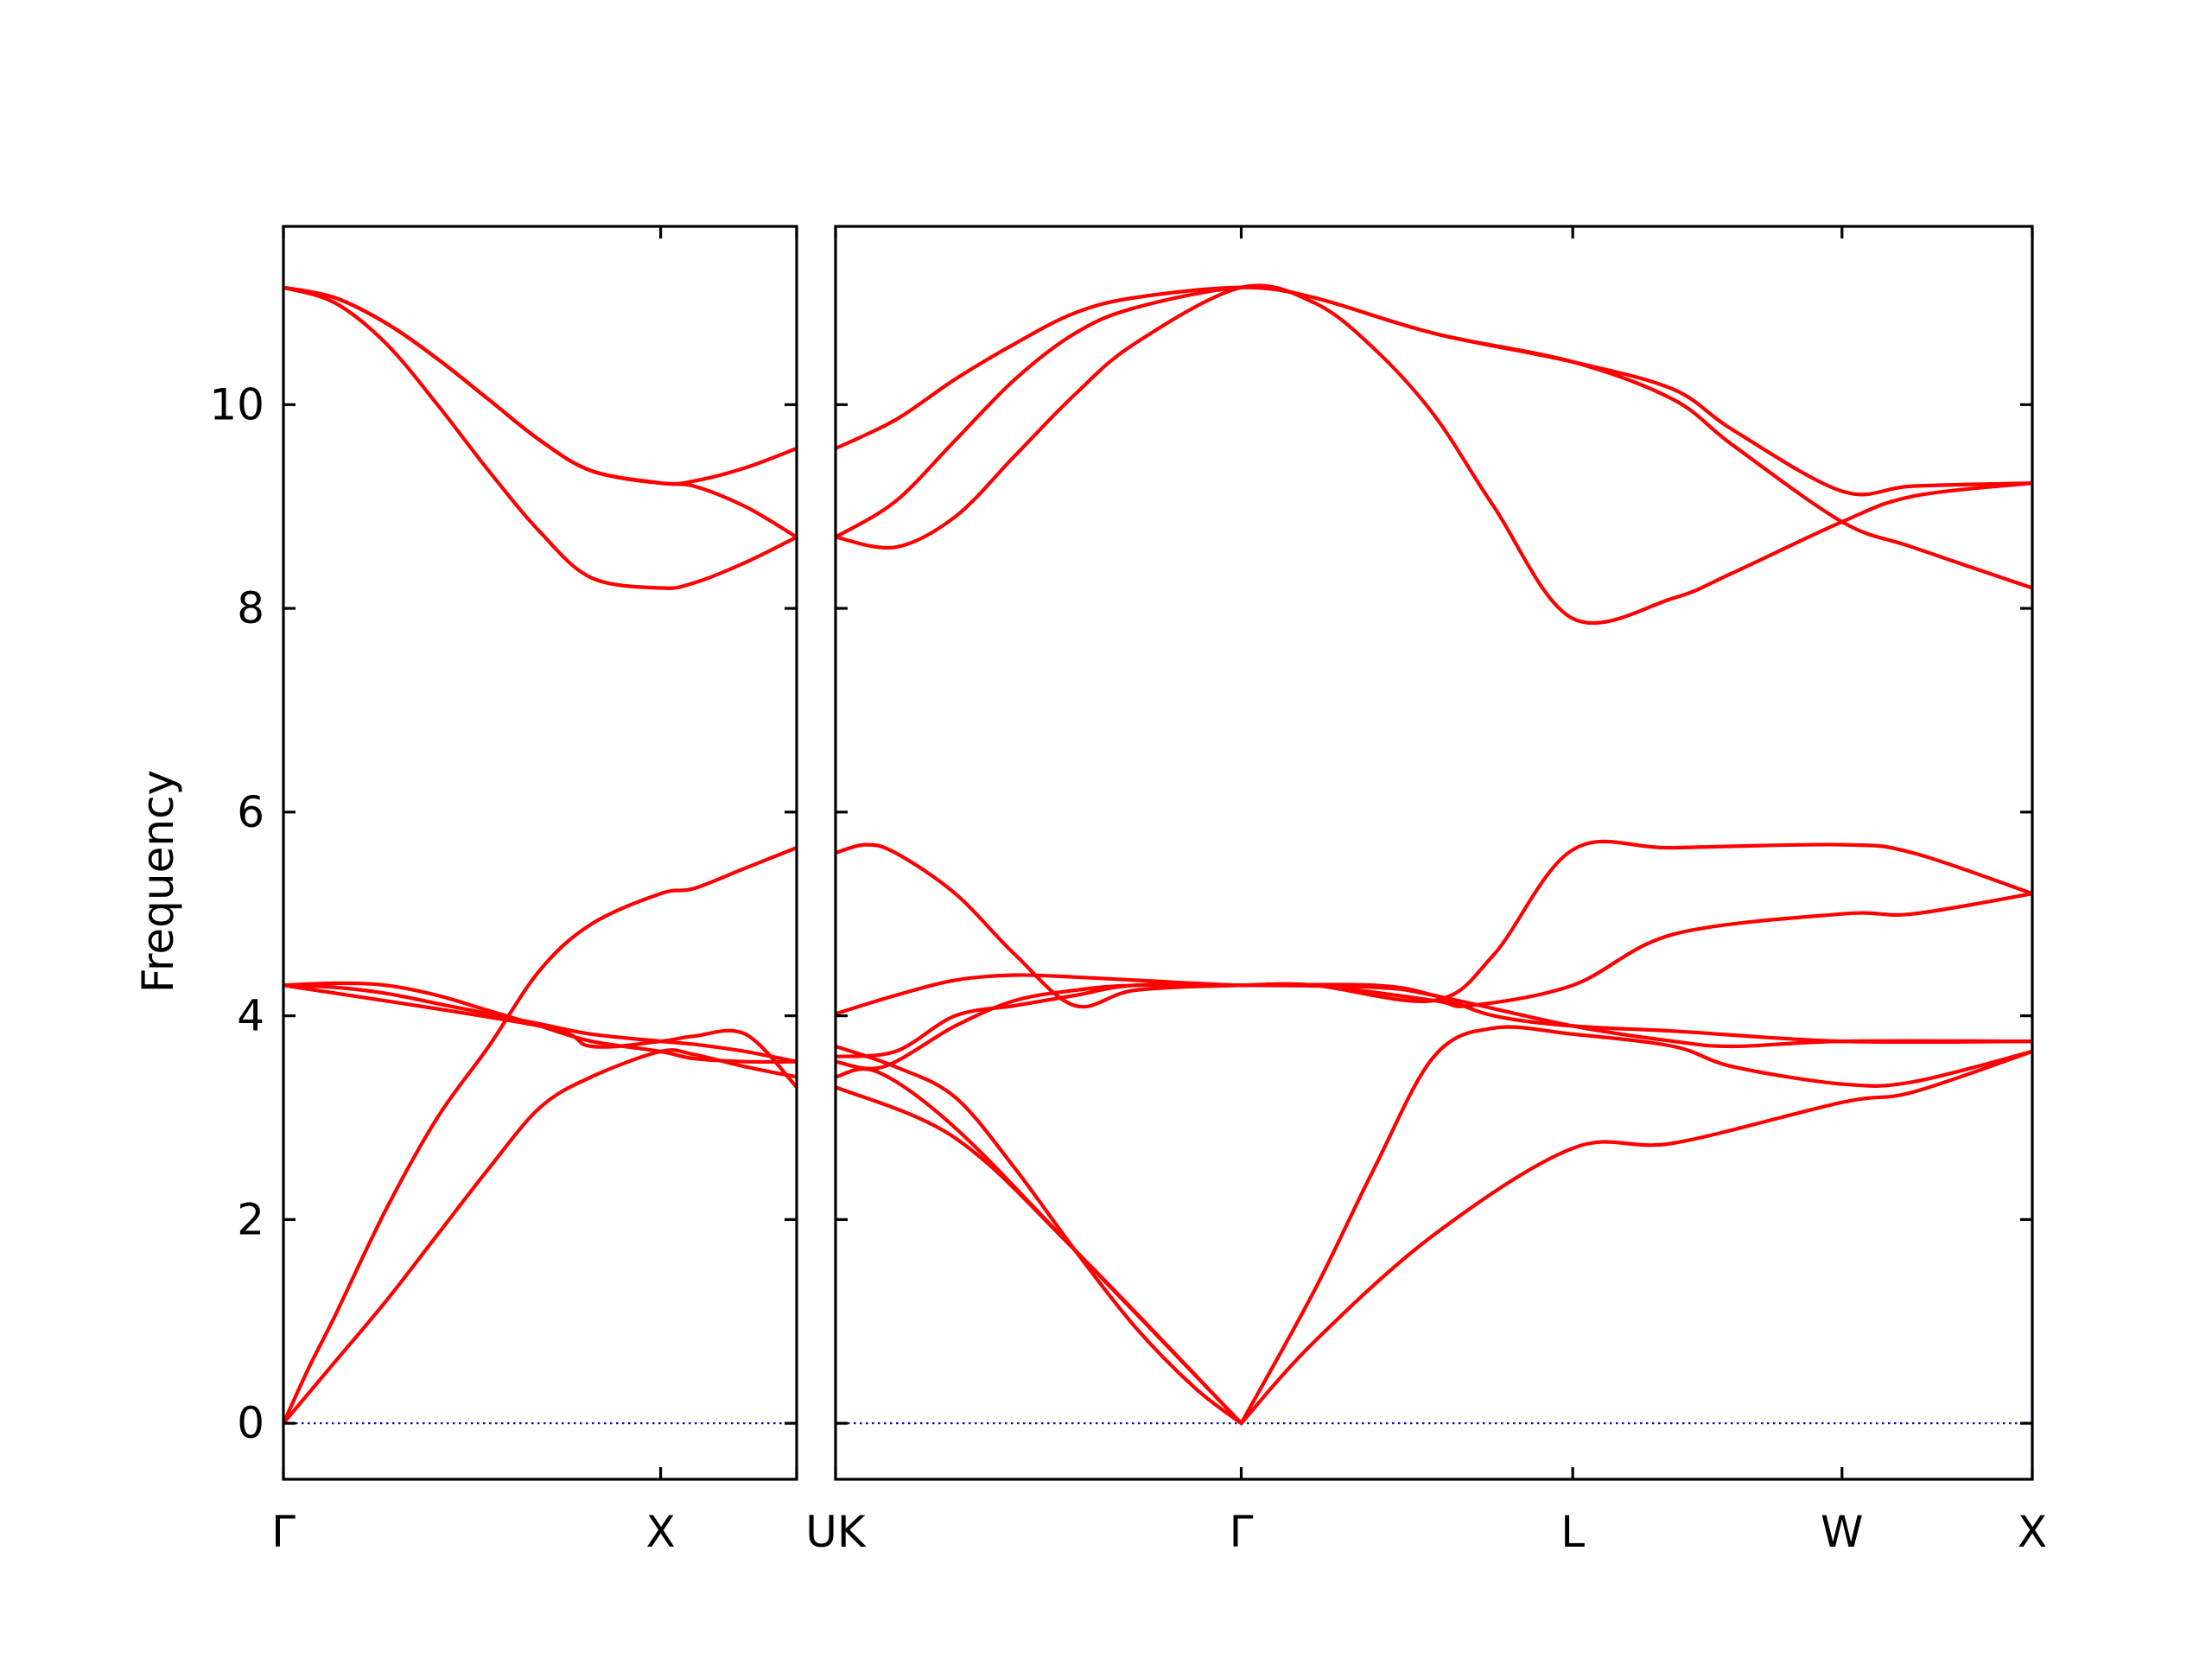 This screenshot has height=1659, width=2212. What do you see at coordinates (236, 404) in the screenshot?
I see `y-tick-label: 10` at bounding box center [236, 404].